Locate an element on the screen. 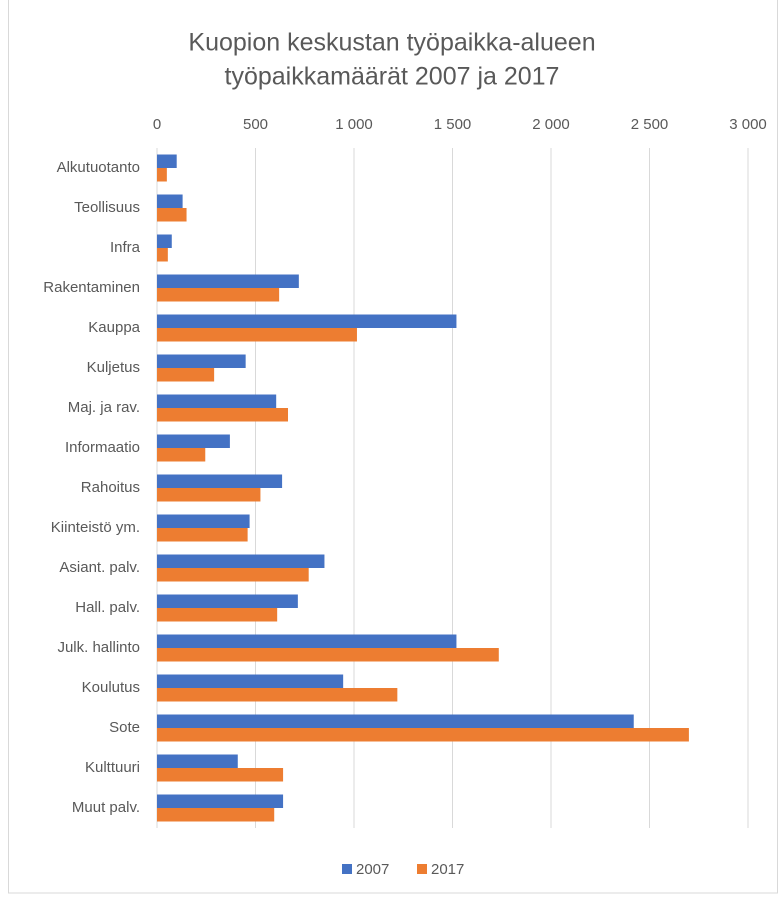 This screenshot has height=898, width=783. y-tick-label: Maj. ja rav. is located at coordinates (104, 407).